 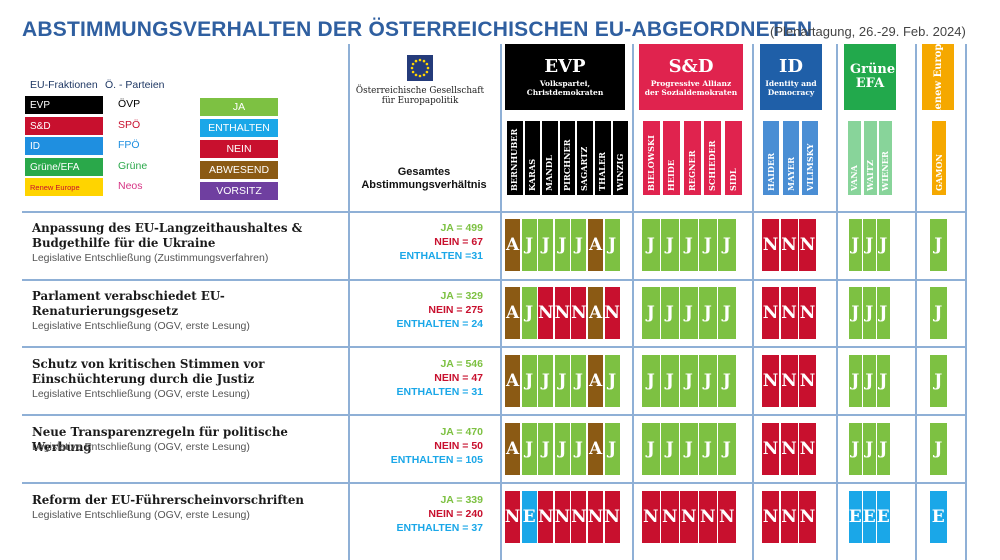 I want to click on group-subtitle: Identity and Democracy, so click(x=791, y=88).